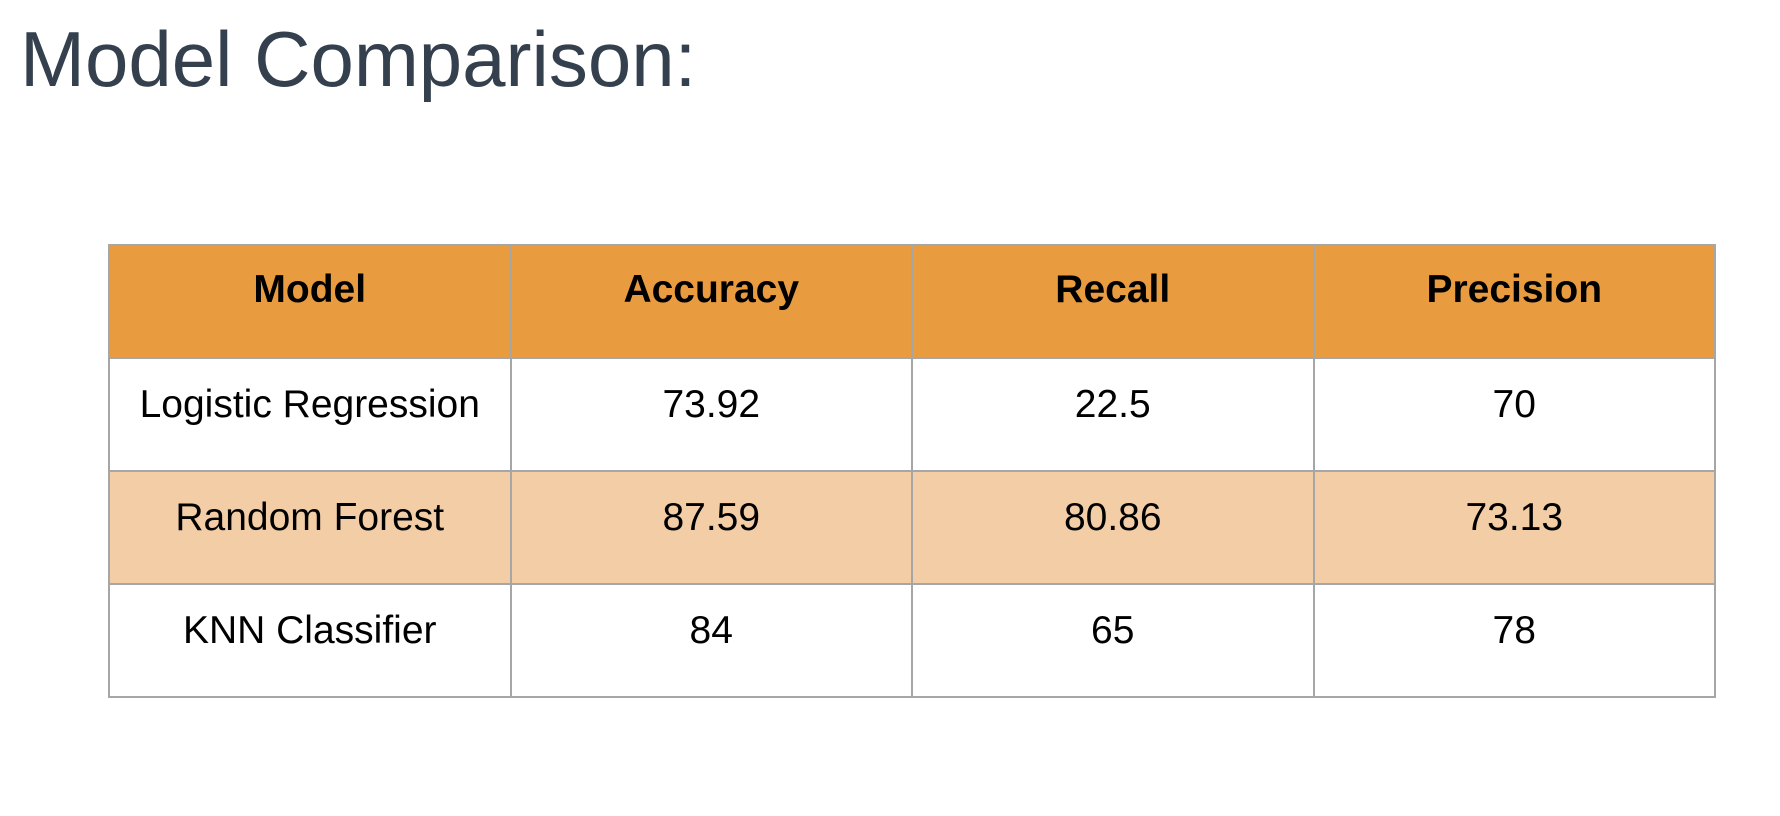  Describe the element at coordinates (1113, 640) in the screenshot. I see `recall-cell: 65` at that location.